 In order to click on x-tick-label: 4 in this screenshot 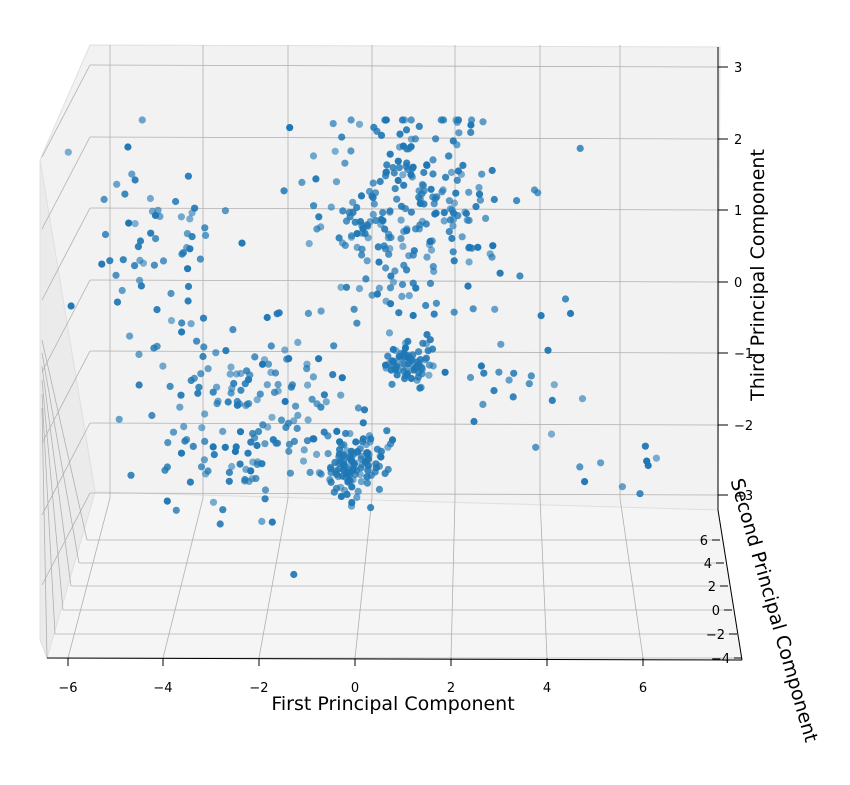, I will do `click(547, 688)`.